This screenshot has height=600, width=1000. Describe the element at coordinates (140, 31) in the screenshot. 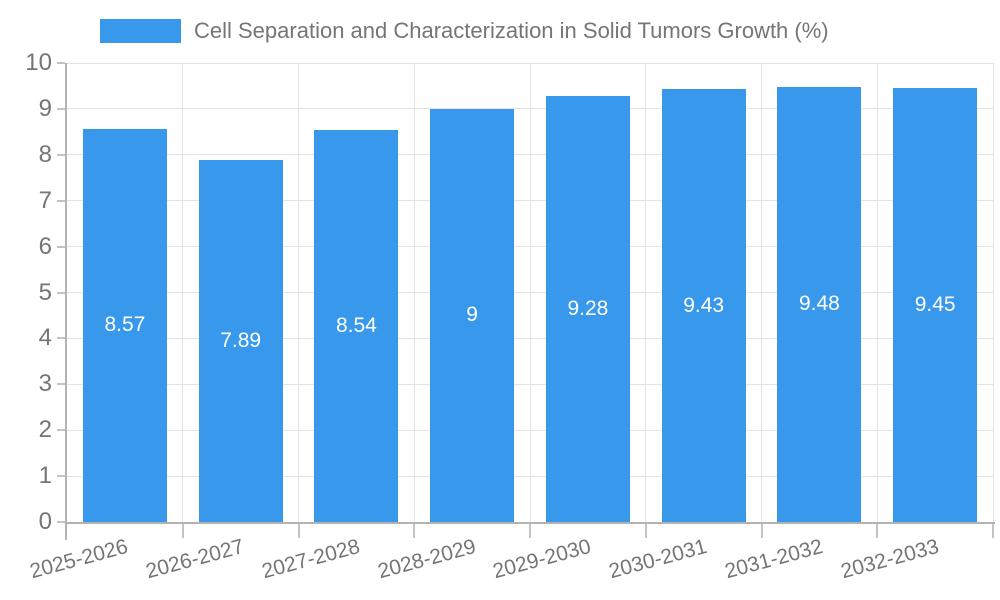

I see `legend-swatch` at that location.